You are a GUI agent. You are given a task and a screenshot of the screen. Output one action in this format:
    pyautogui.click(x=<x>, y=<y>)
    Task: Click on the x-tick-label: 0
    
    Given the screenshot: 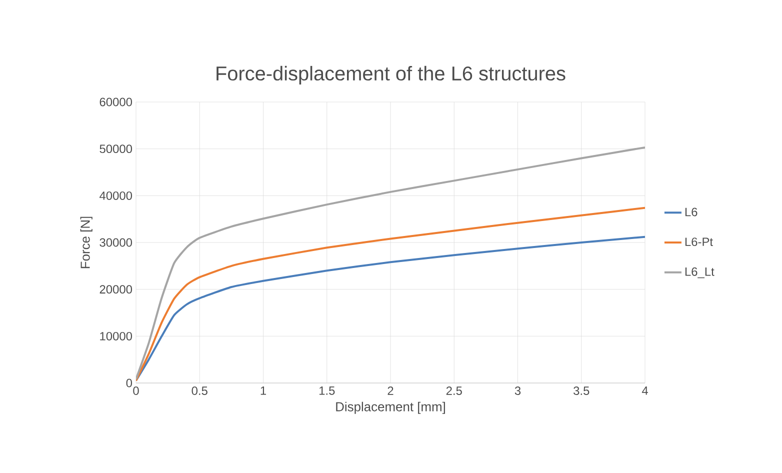 What is the action you would take?
    pyautogui.click(x=136, y=390)
    